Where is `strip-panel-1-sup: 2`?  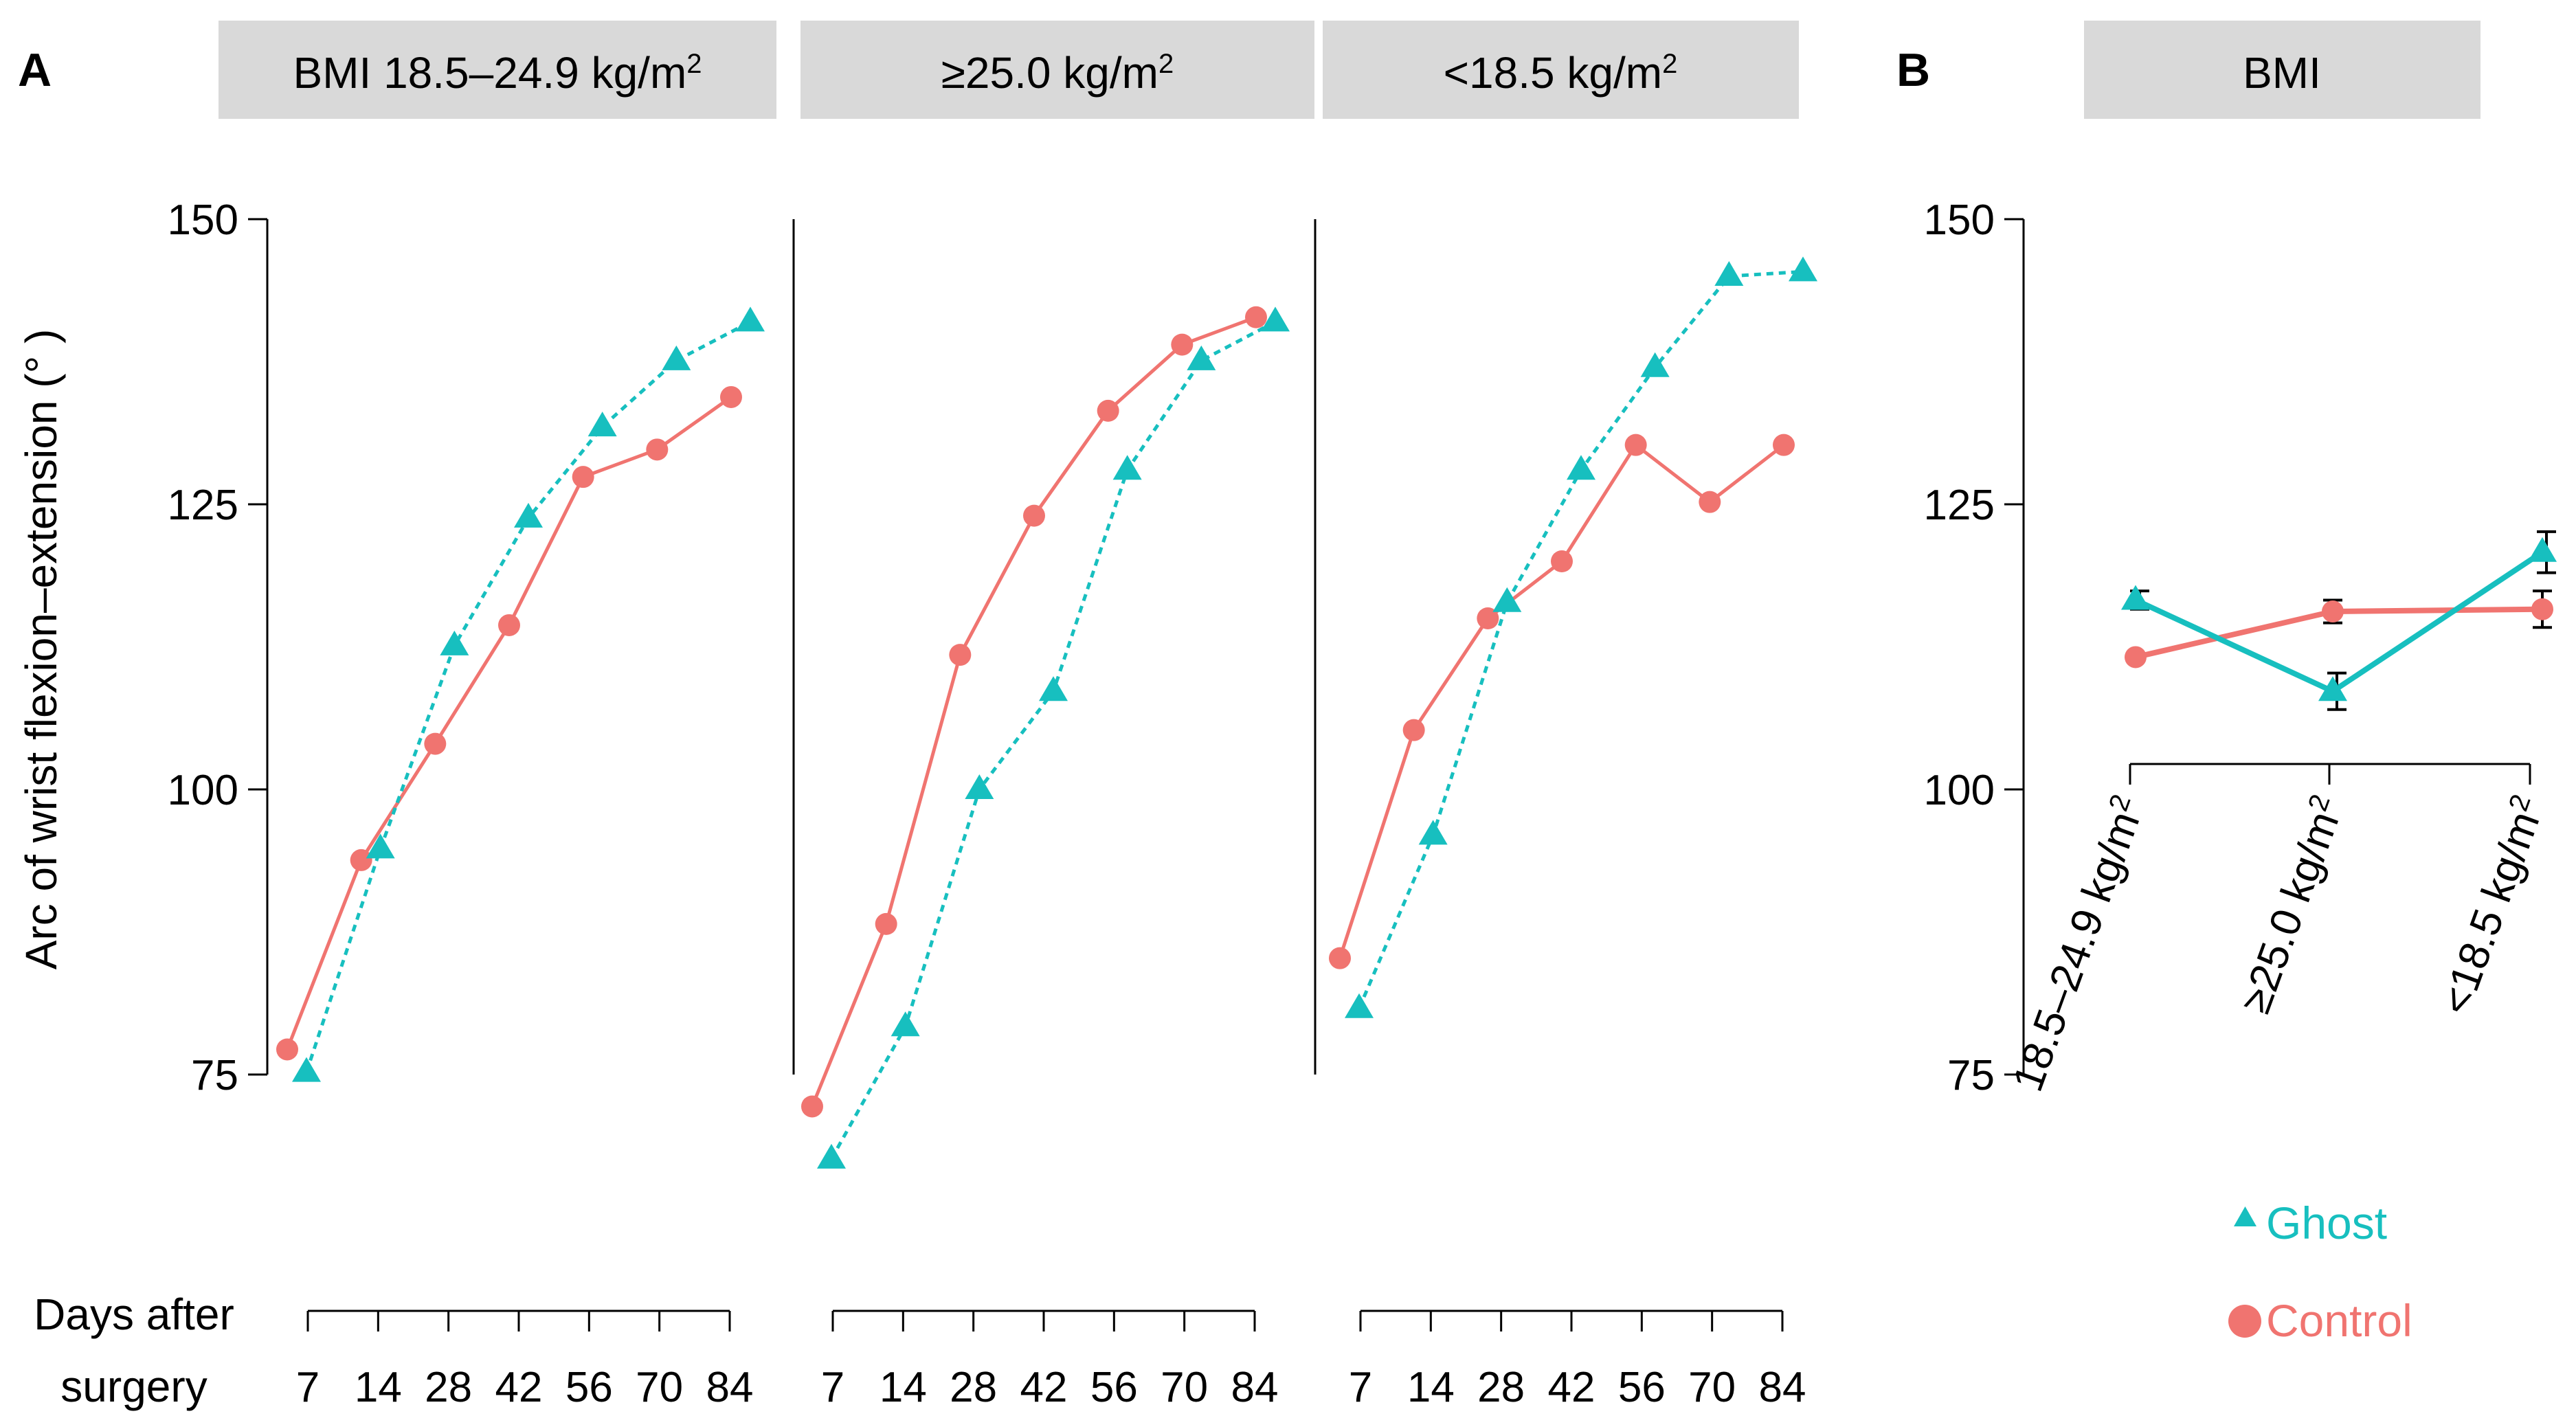
strip-panel-1-sup: 2 is located at coordinates (694, 64).